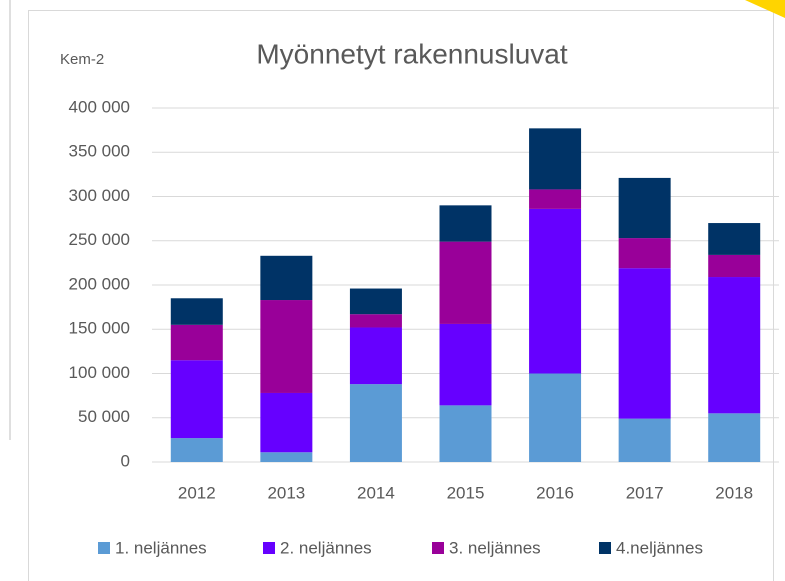  I want to click on y-tick-label: 300 000, so click(99, 195).